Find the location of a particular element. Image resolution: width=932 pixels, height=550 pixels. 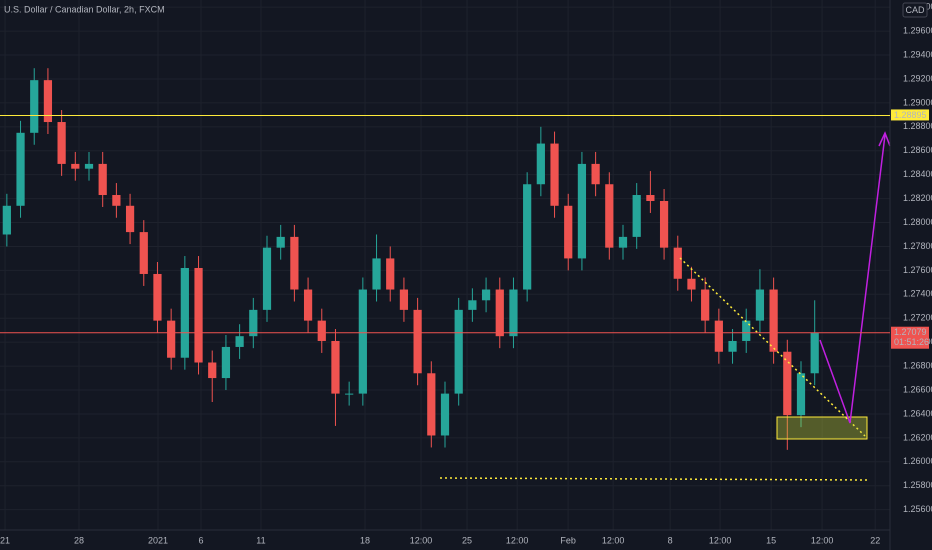

y-tick-label: 1.28000 is located at coordinates (917, 222).